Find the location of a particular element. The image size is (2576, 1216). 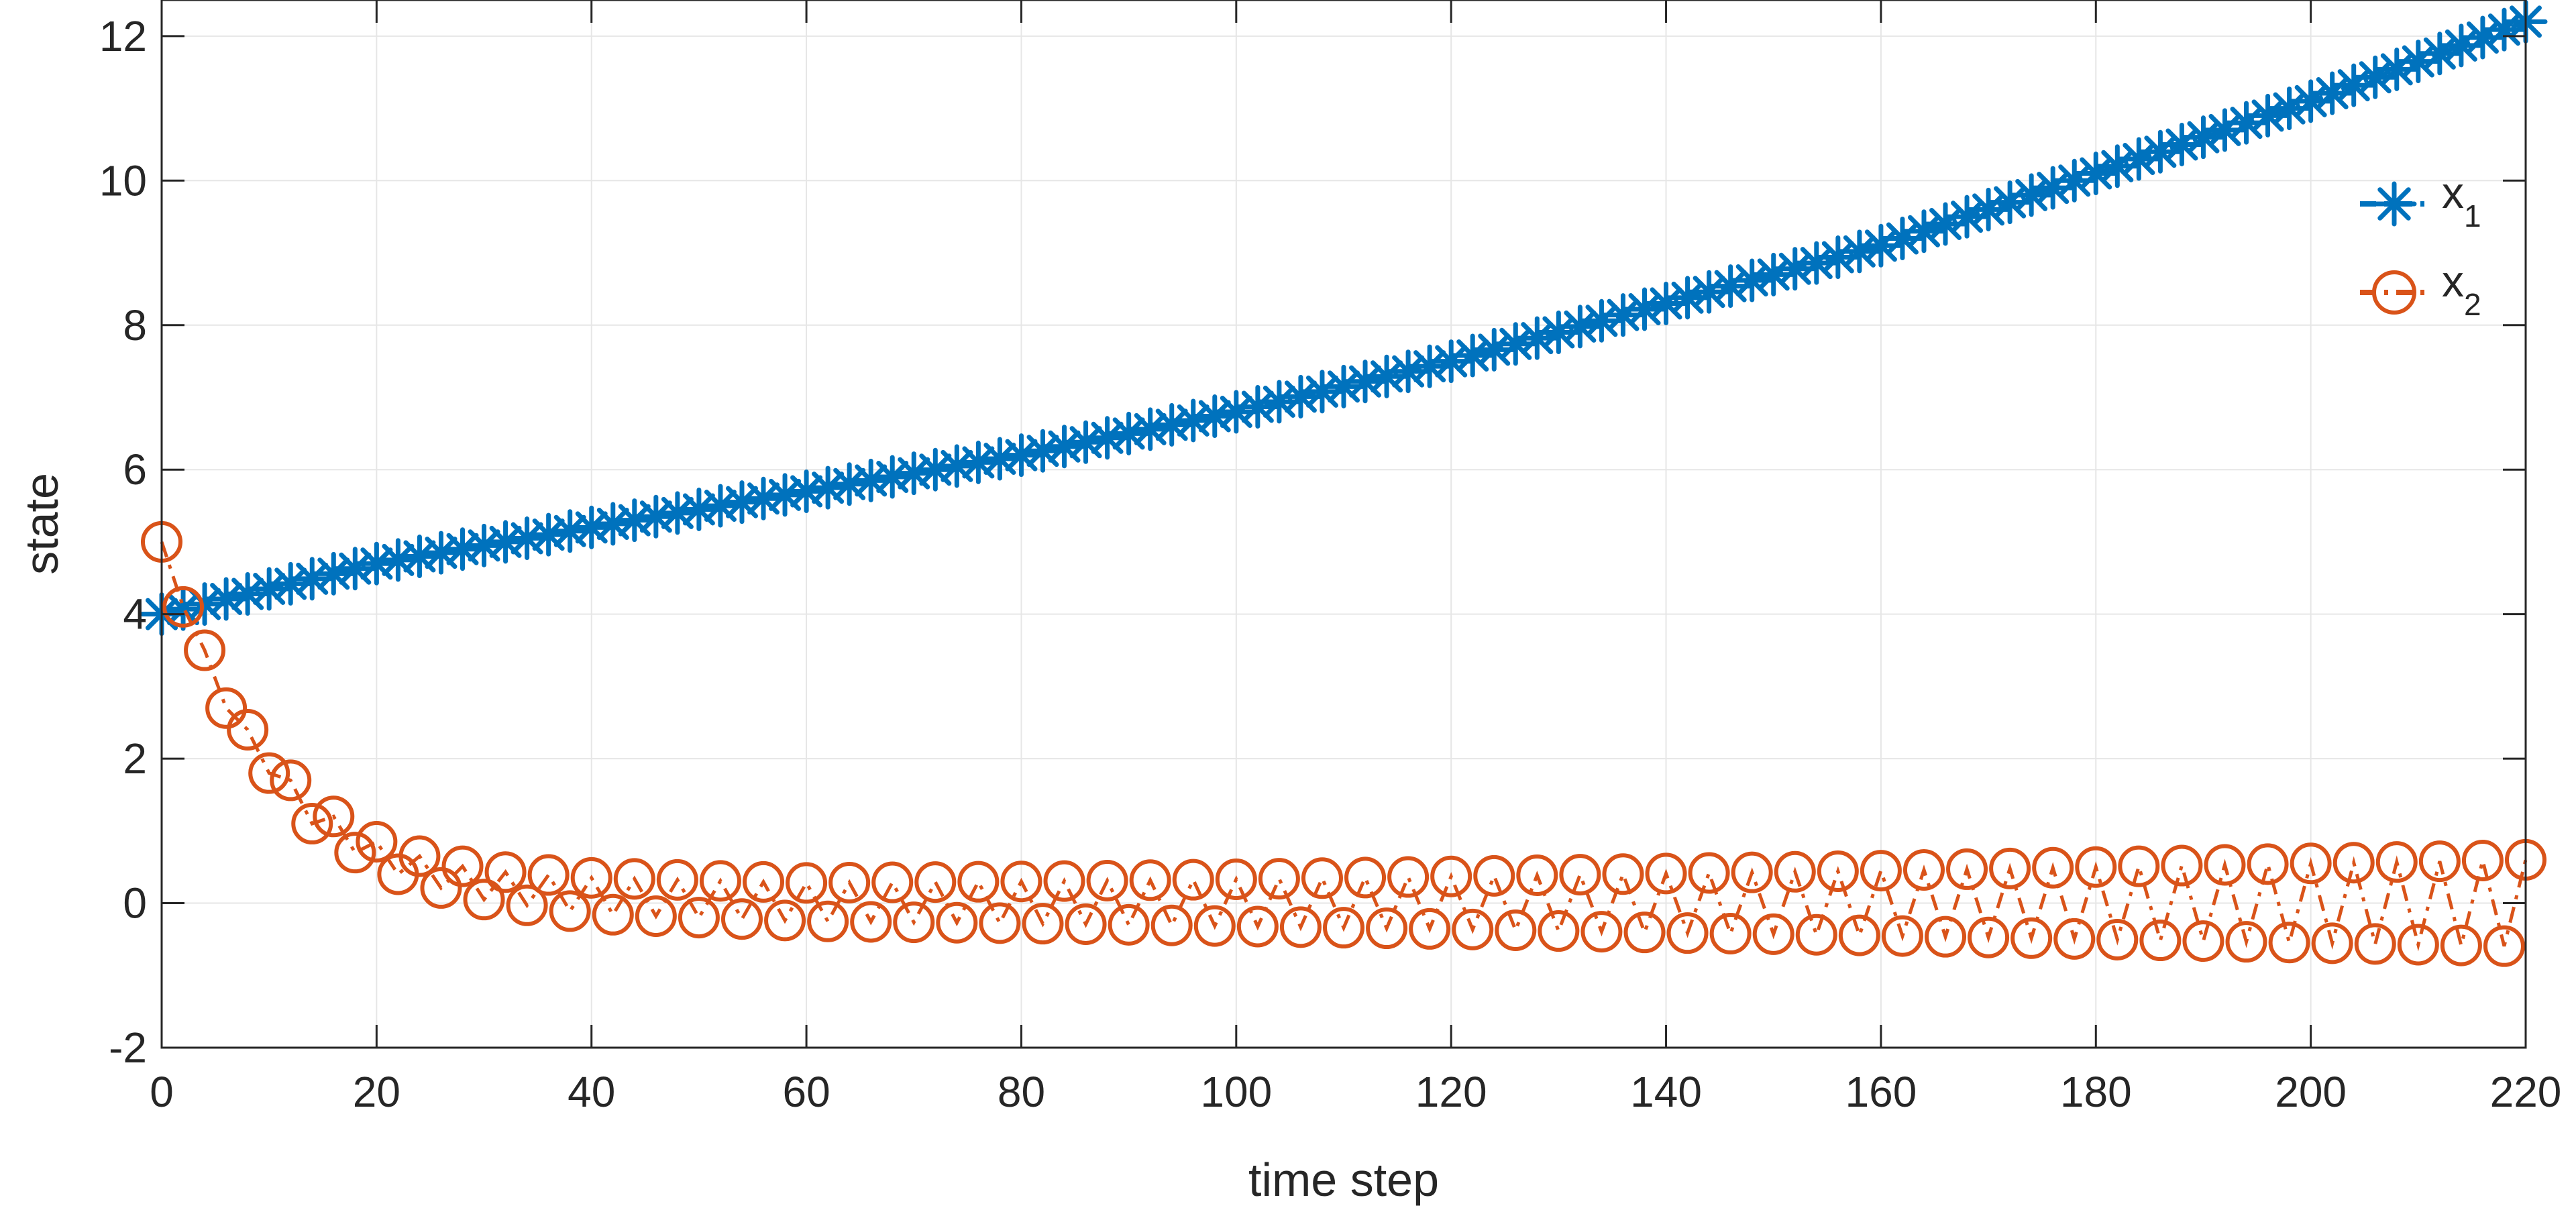

legend-label-x2-main: x is located at coordinates (2453, 281).